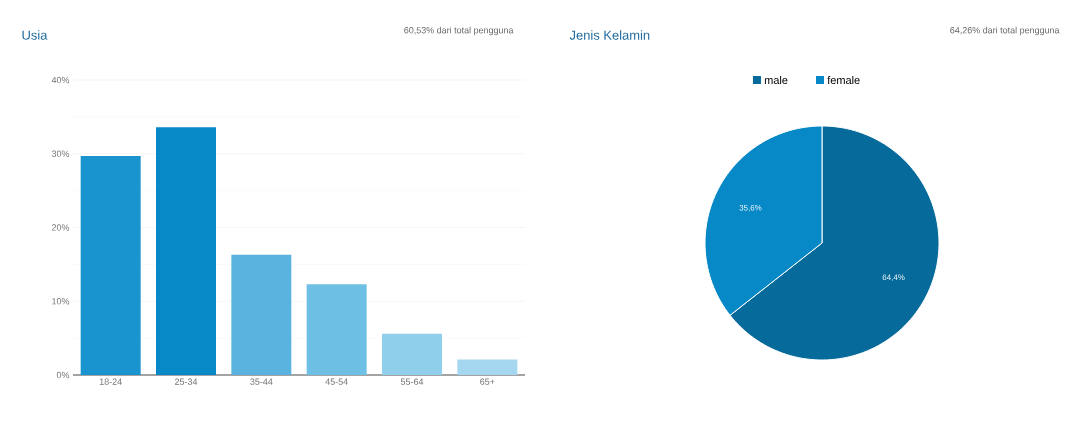 The image size is (1071, 428). I want to click on chart-subtitle: 60,53% dari total pengguna, so click(459, 31).